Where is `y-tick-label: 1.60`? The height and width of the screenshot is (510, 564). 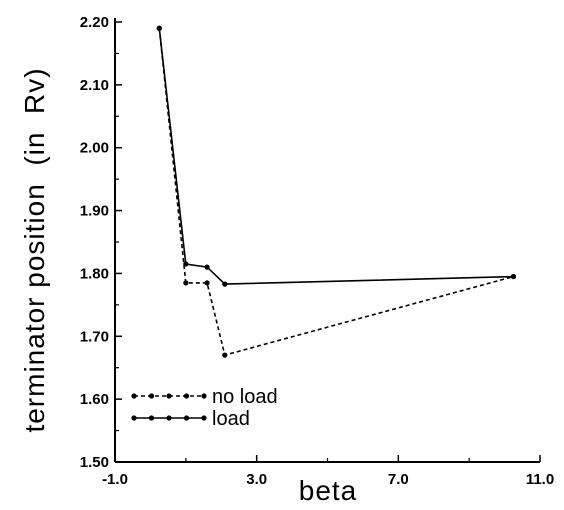 y-tick-label: 1.60 is located at coordinates (94, 399).